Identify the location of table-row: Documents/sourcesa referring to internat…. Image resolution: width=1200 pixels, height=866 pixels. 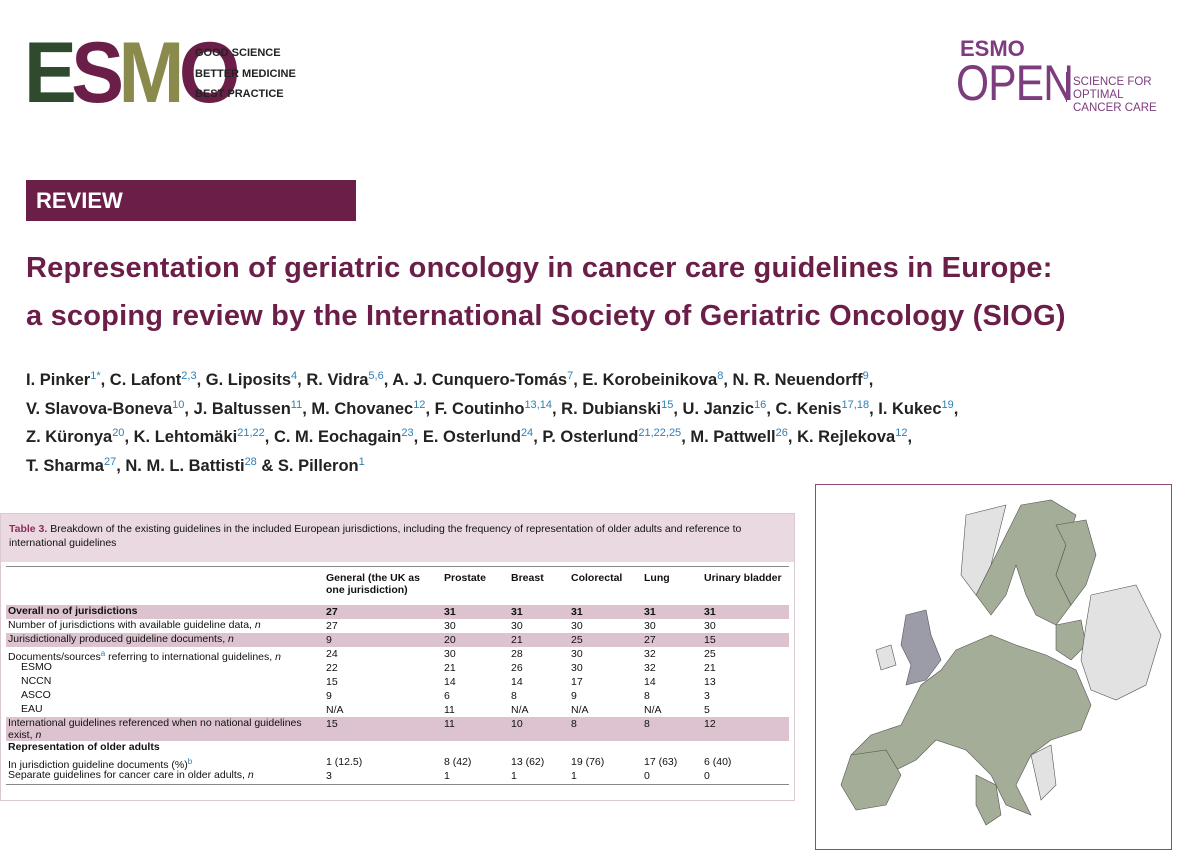
(397, 655).